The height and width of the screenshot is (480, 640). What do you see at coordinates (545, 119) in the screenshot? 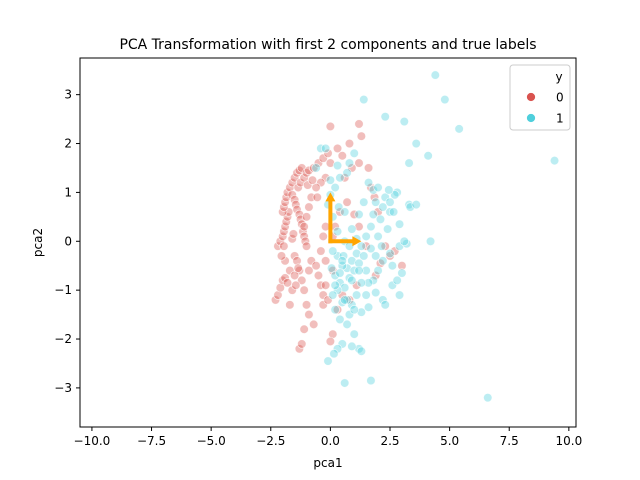
I see `legend-entry: 1` at bounding box center [545, 119].